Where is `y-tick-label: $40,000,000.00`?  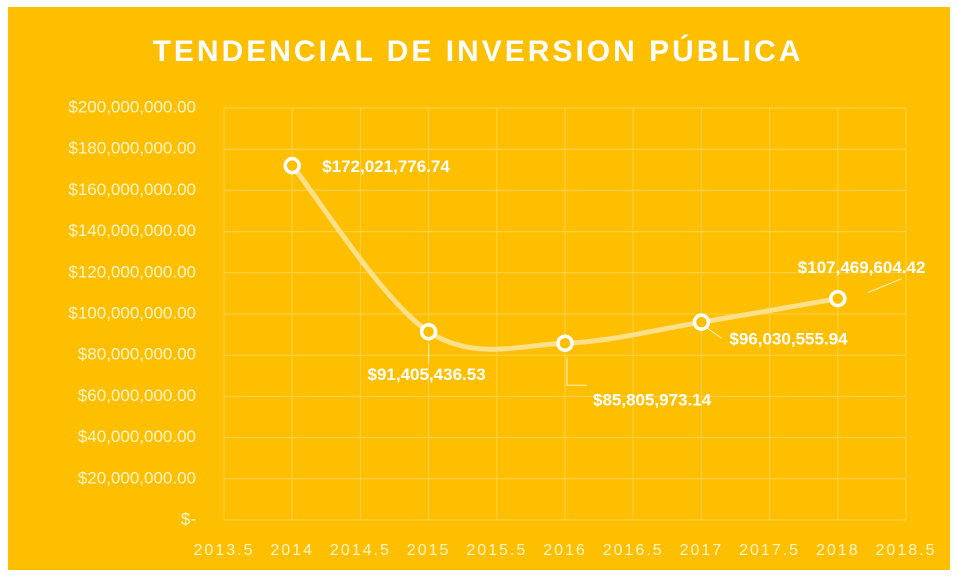 y-tick-label: $40,000,000.00 is located at coordinates (137, 436).